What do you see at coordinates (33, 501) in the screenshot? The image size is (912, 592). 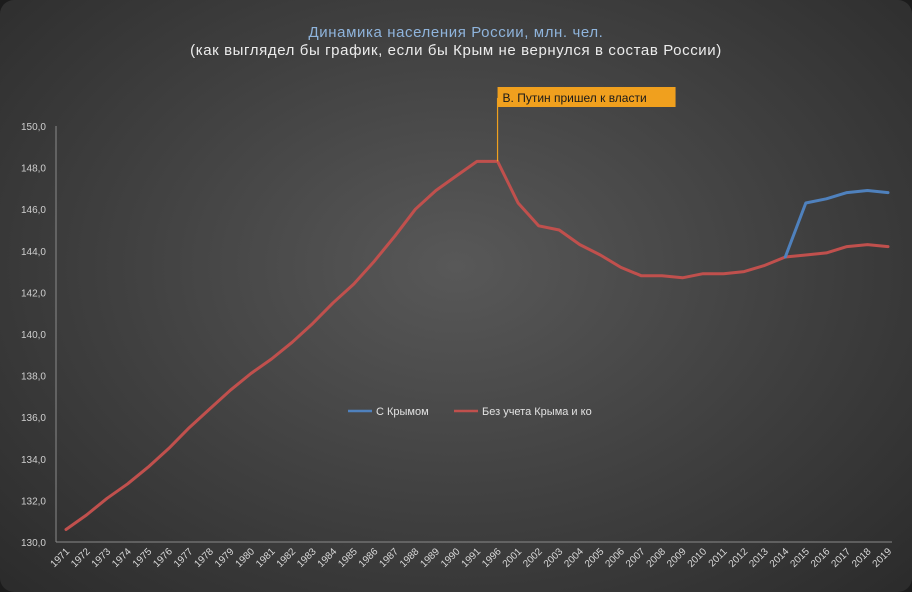 I see `y-tick-label: 132,0` at bounding box center [33, 501].